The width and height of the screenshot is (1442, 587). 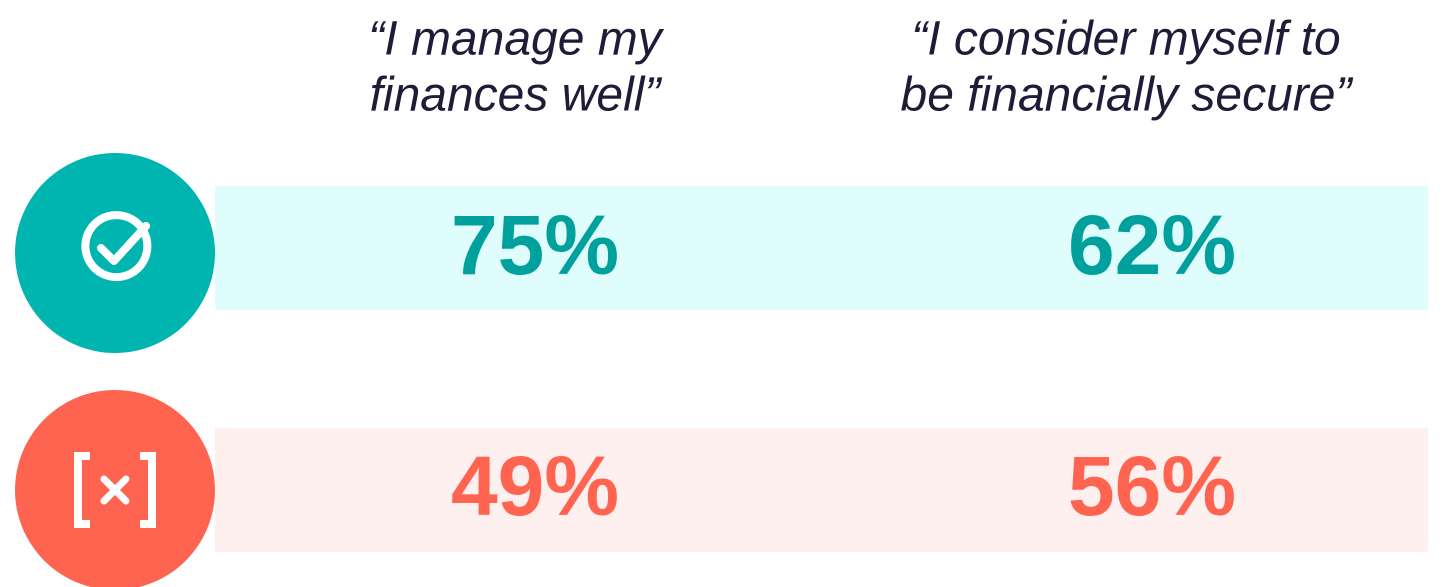 I want to click on value: 62%, so click(x=1152, y=245).